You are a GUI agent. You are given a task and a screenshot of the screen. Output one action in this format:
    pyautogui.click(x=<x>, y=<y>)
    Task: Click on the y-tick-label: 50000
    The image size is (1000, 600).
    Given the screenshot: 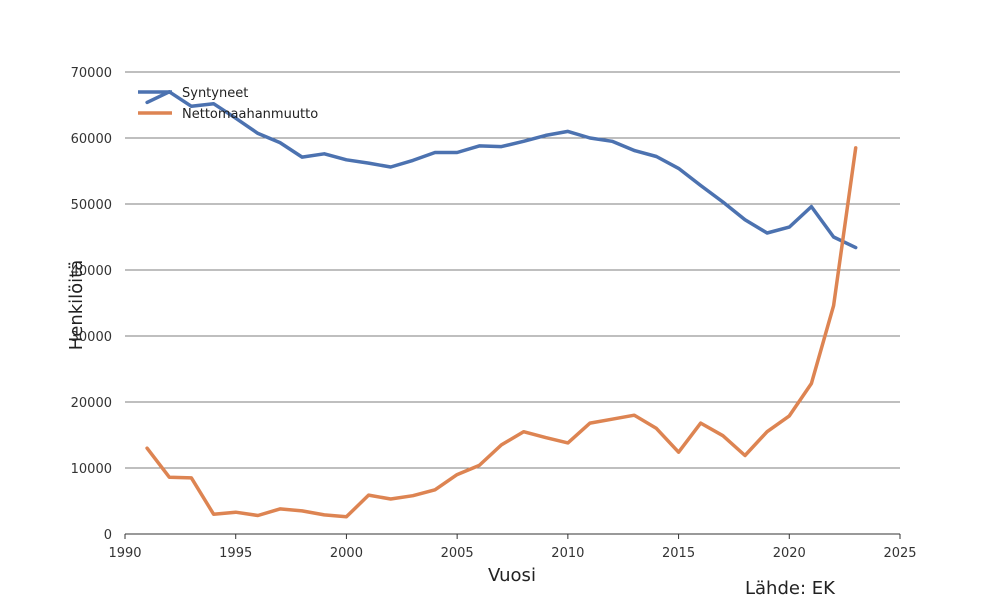 What is the action you would take?
    pyautogui.click(x=91, y=205)
    